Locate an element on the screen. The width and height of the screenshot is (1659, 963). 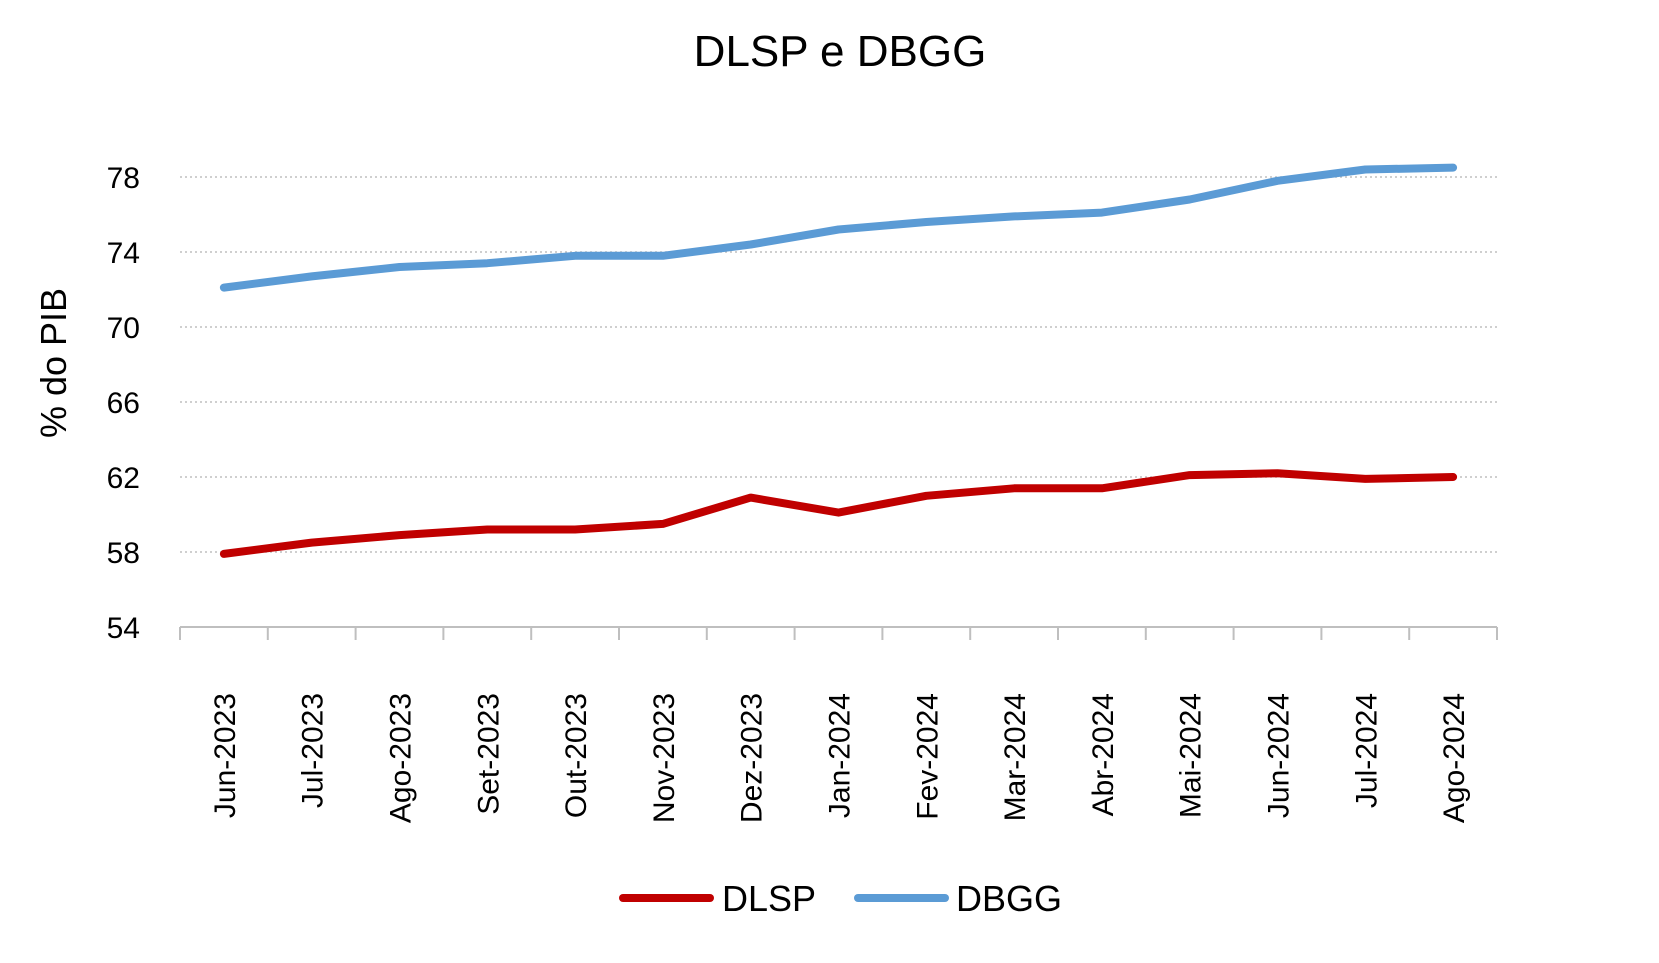
x-tick-label-fev-2024: Fev-2024 is located at coordinates (927, 756).